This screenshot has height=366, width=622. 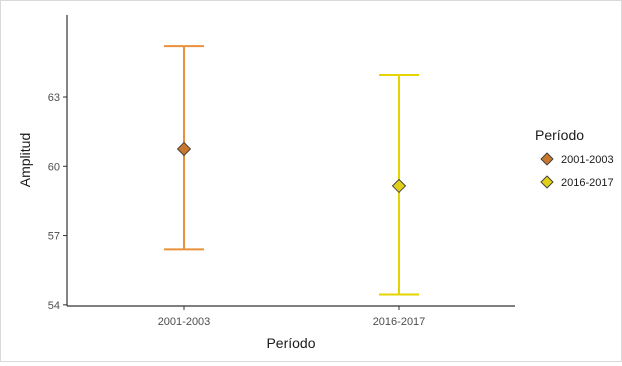 I want to click on y-axis-title: Amplitud, so click(x=25, y=160).